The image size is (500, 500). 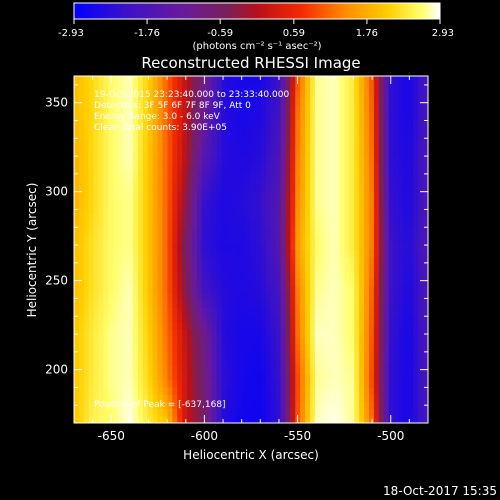 What do you see at coordinates (256, 46) in the screenshot?
I see `colorbar-unit-label: (photons cm⁻² s⁻¹ asec⁻²)` at bounding box center [256, 46].